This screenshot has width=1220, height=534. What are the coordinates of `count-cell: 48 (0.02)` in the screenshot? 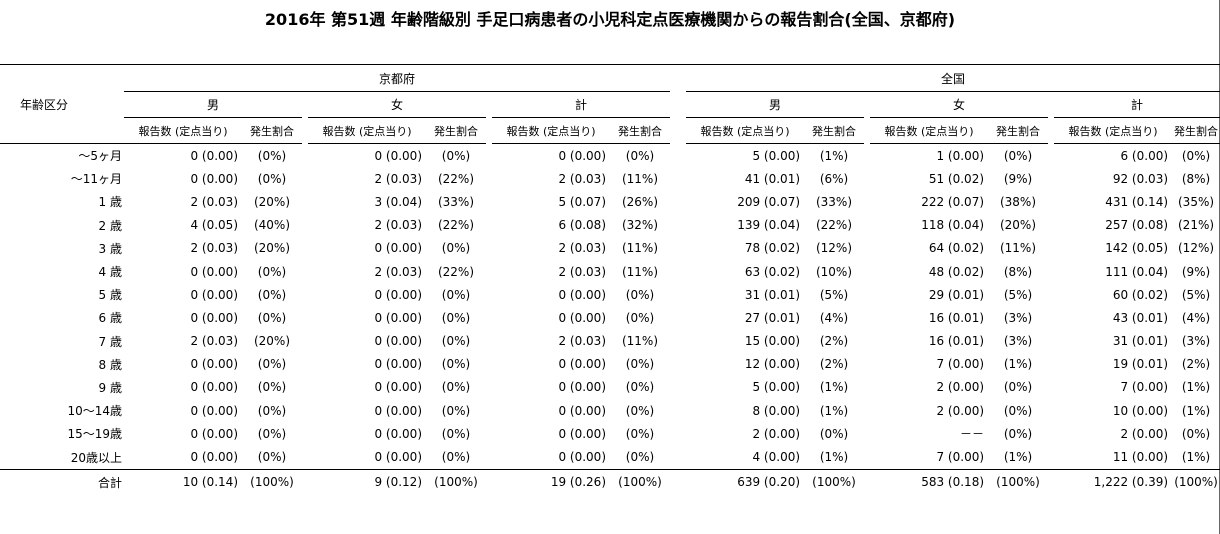 It's located at (956, 271).